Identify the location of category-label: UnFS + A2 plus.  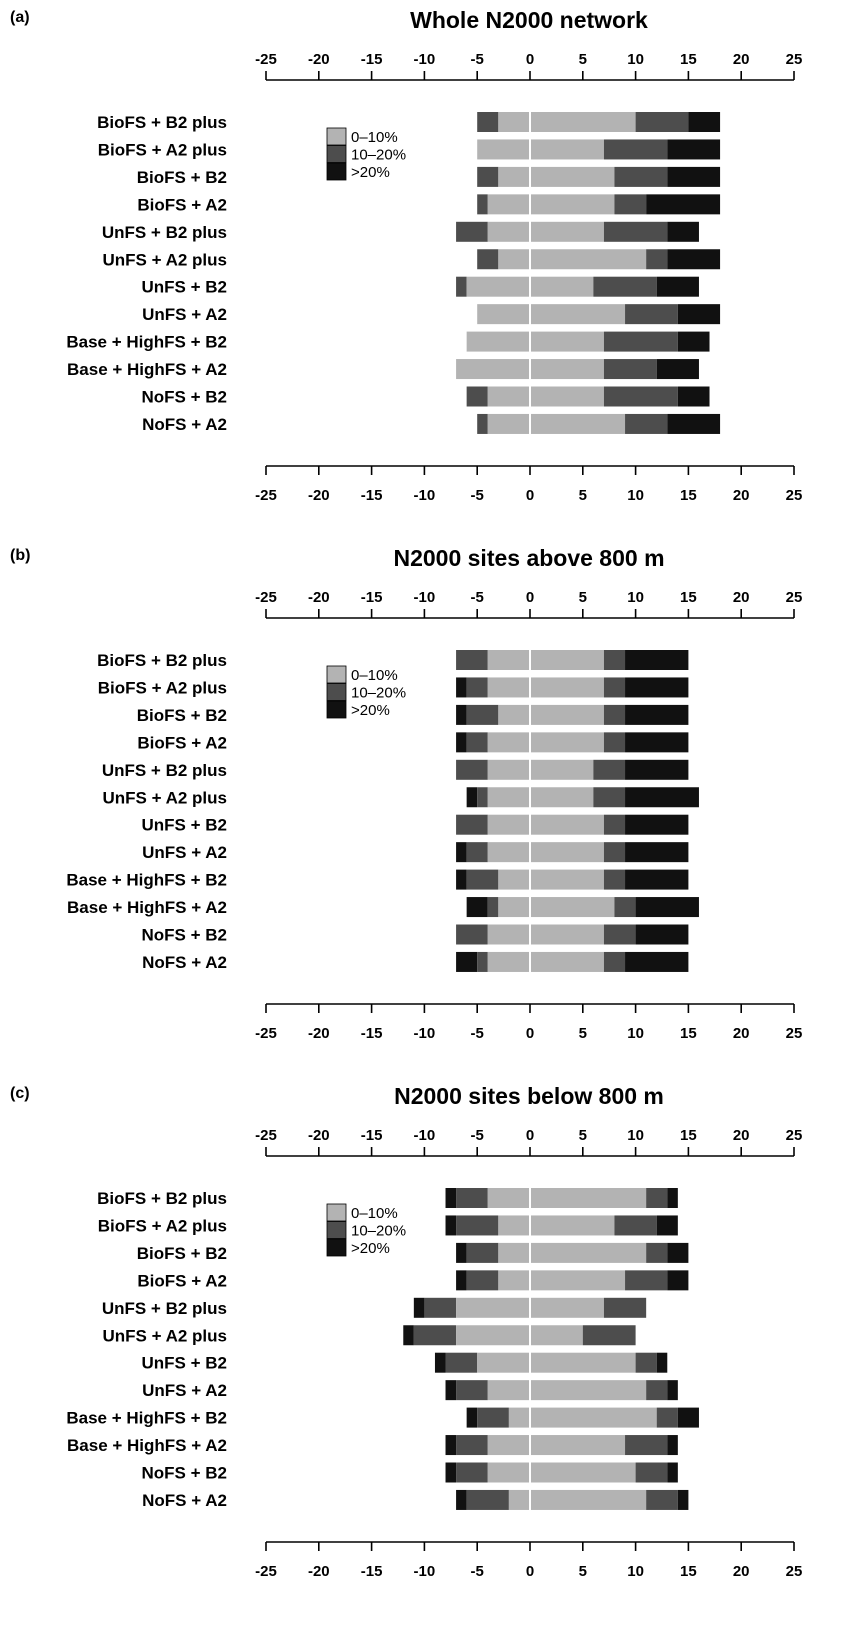
(164, 797).